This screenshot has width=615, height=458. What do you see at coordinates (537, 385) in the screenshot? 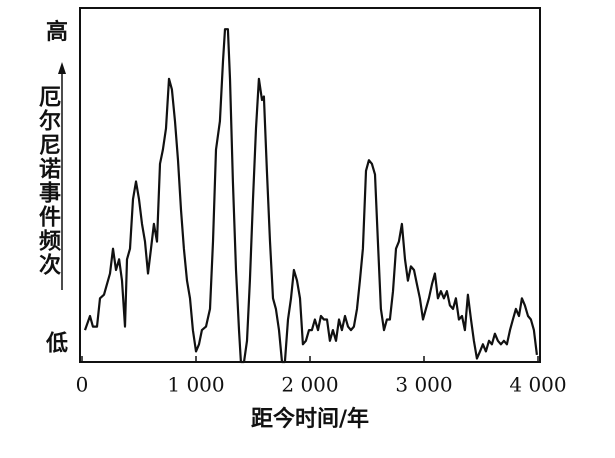
I see `x-tick-label: 4 000` at bounding box center [537, 385].